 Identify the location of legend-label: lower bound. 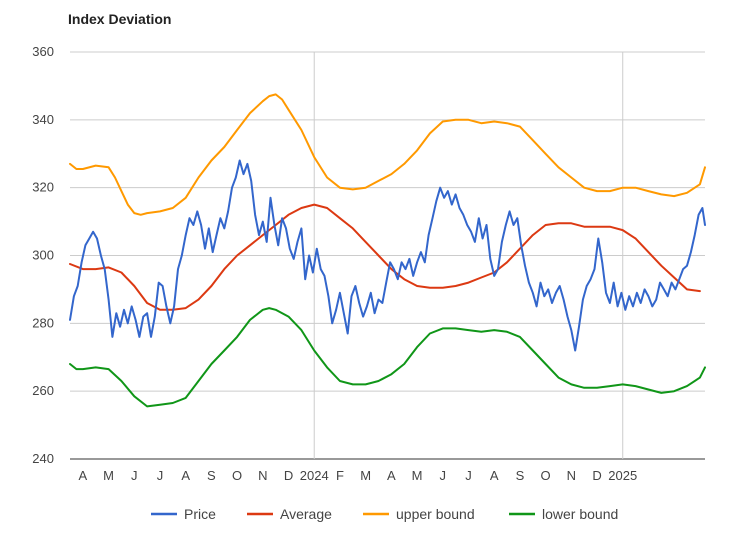
(580, 514).